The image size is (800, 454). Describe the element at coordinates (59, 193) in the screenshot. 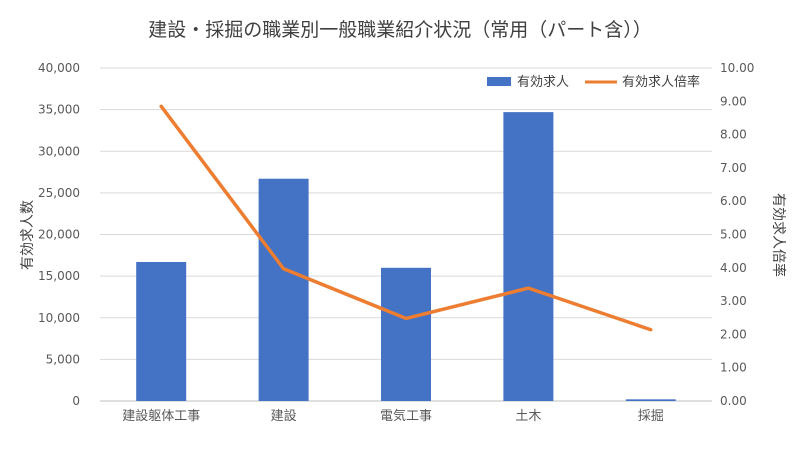

I see `y-tick-label: 25,000` at that location.